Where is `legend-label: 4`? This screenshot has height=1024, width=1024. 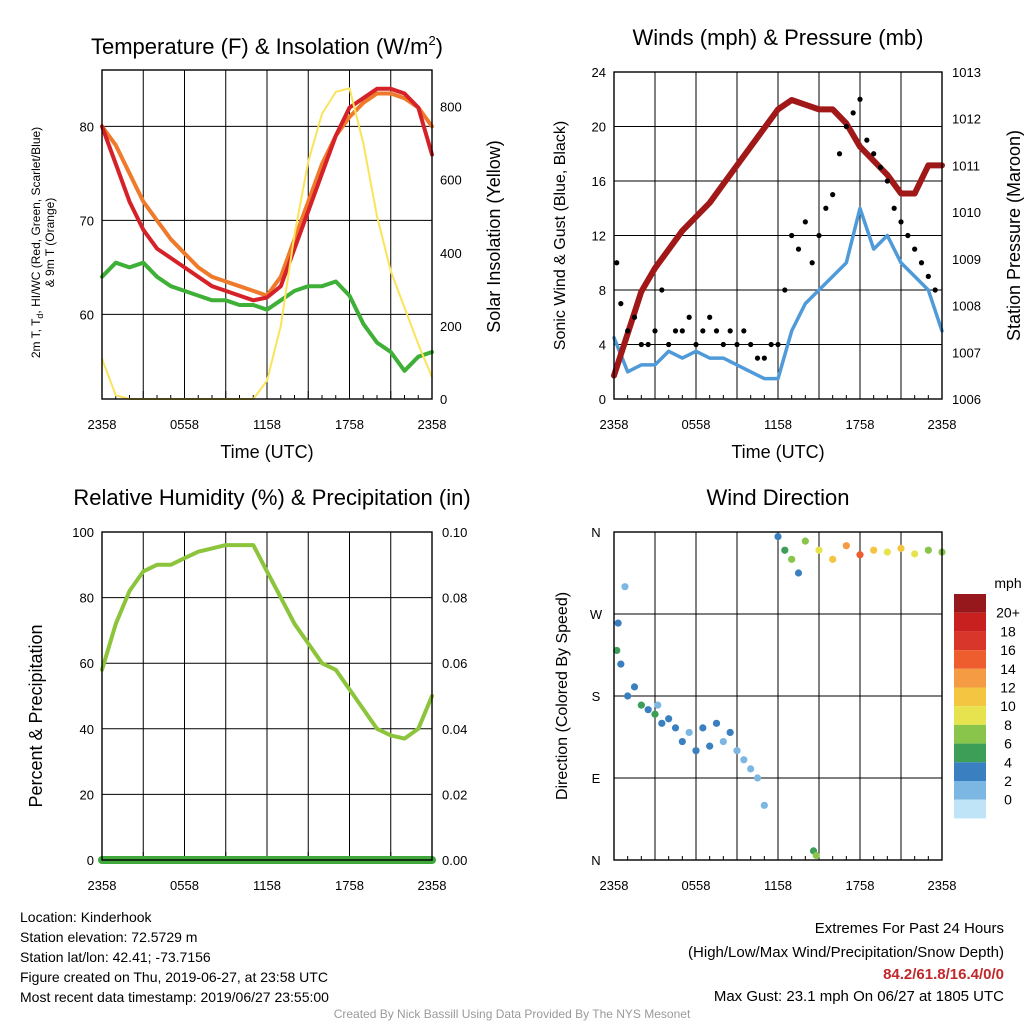
legend-label: 4 is located at coordinates (1008, 762).